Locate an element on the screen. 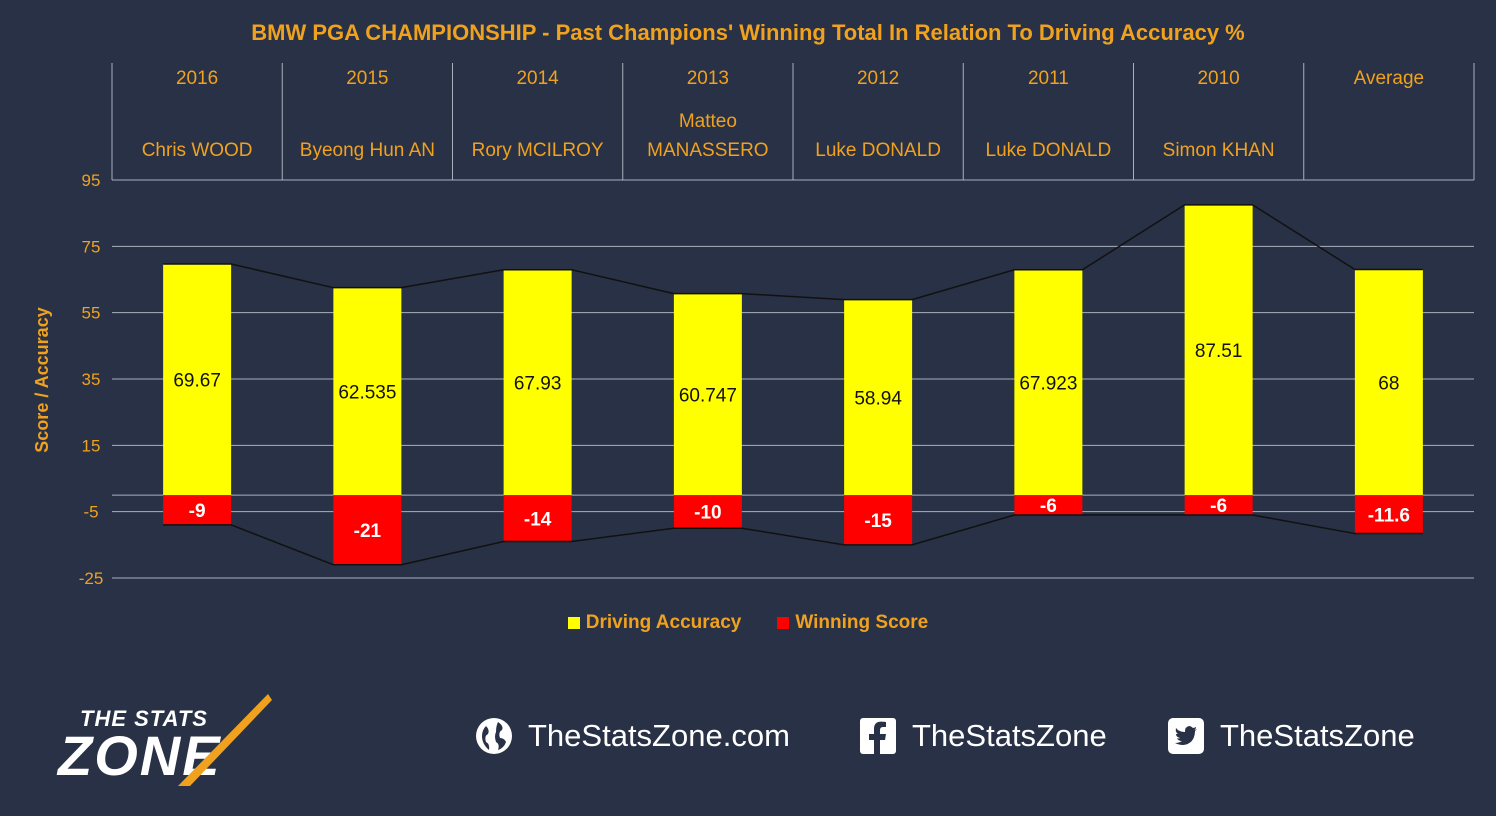 This screenshot has width=1496, height=816. x-tick-label-player: Matteo is located at coordinates (708, 121).